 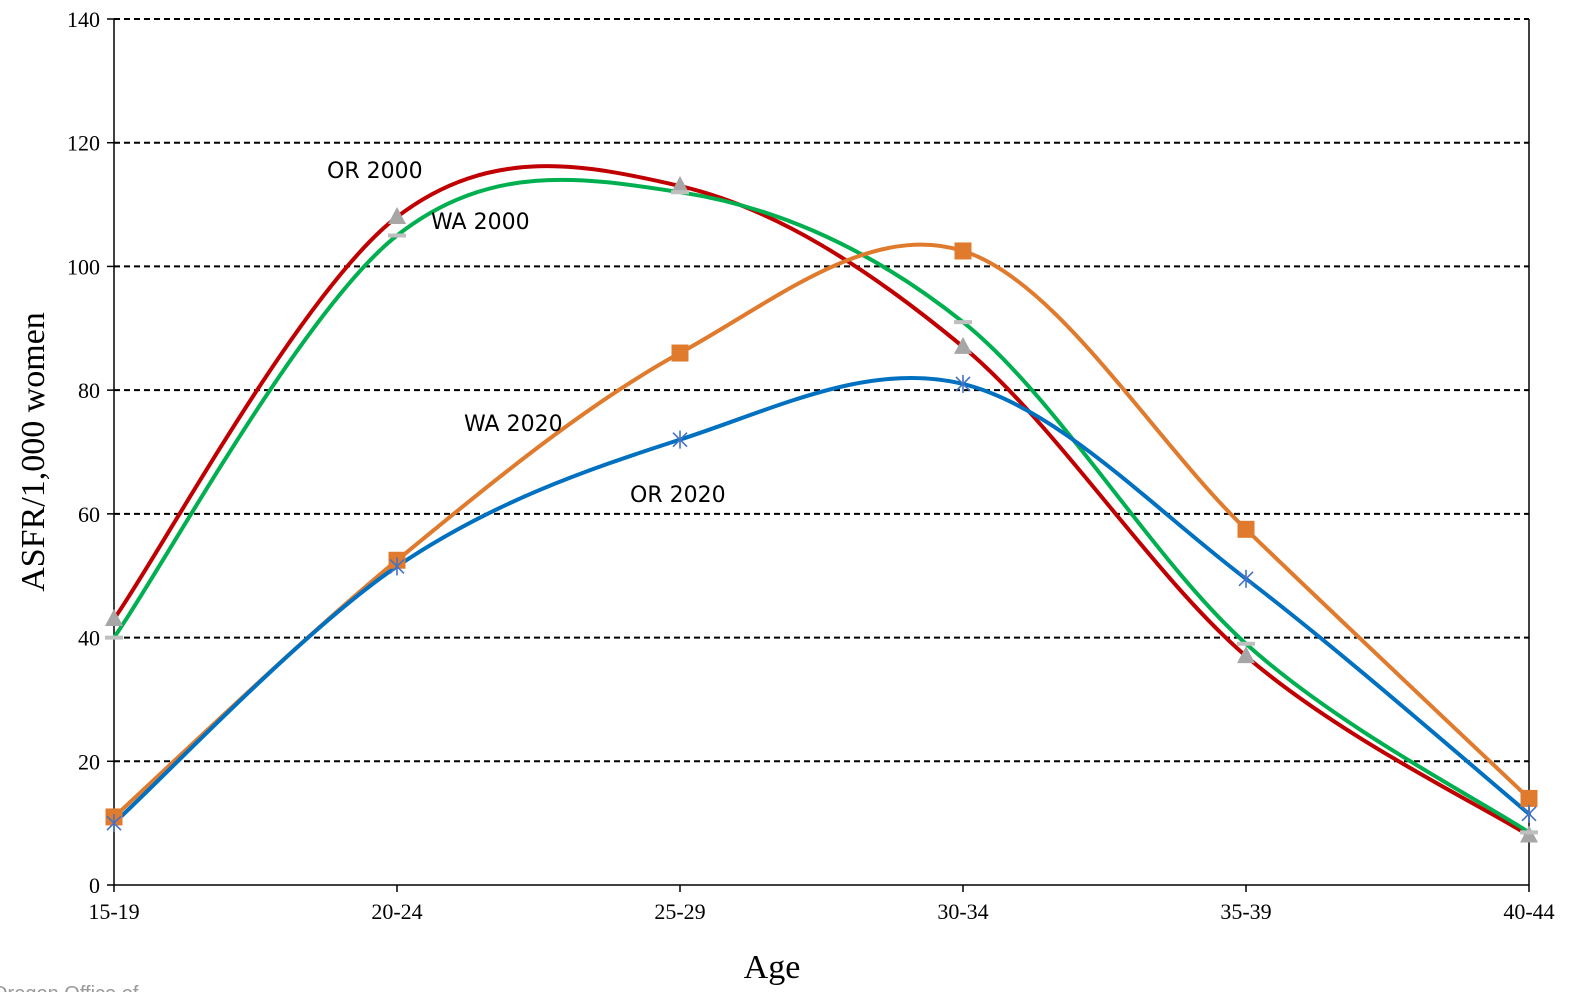 What do you see at coordinates (678, 495) in the screenshot?
I see `annotation-or-2020: OR 2020` at bounding box center [678, 495].